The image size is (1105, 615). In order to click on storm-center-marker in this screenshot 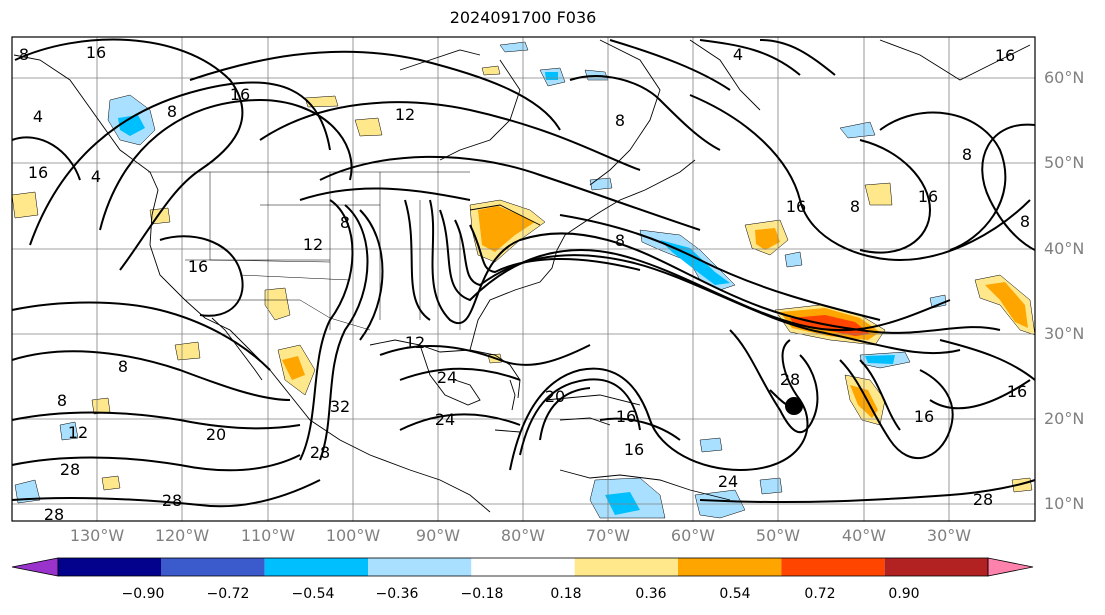, I will do `click(794, 406)`.